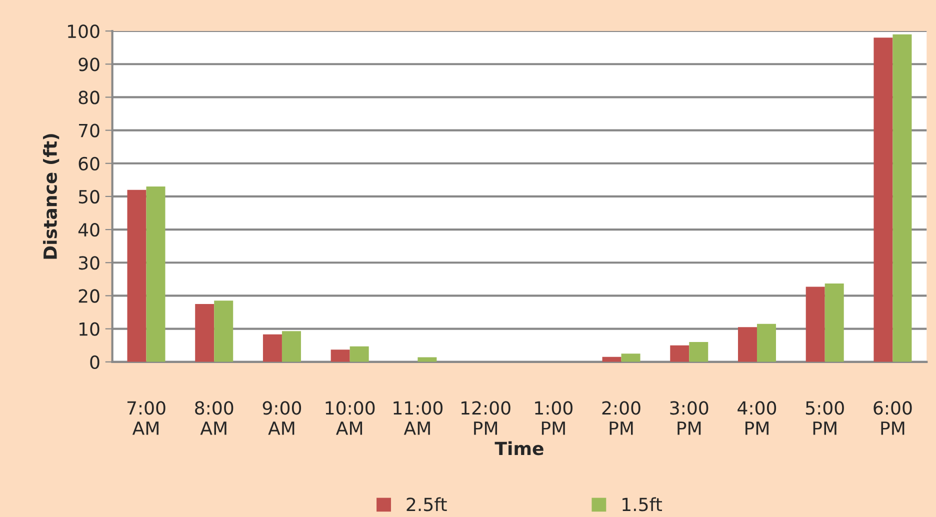  Describe the element at coordinates (146, 418) in the screenshot. I see `x-tick-label: 7:00 AM` at that location.